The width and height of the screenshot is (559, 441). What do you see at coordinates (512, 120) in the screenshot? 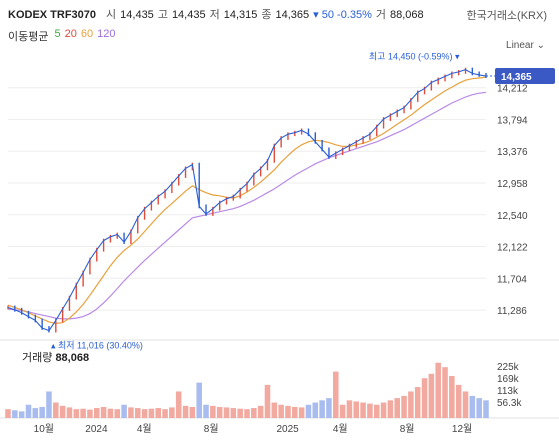
I see `y-tick-label: 13,794` at bounding box center [512, 120].